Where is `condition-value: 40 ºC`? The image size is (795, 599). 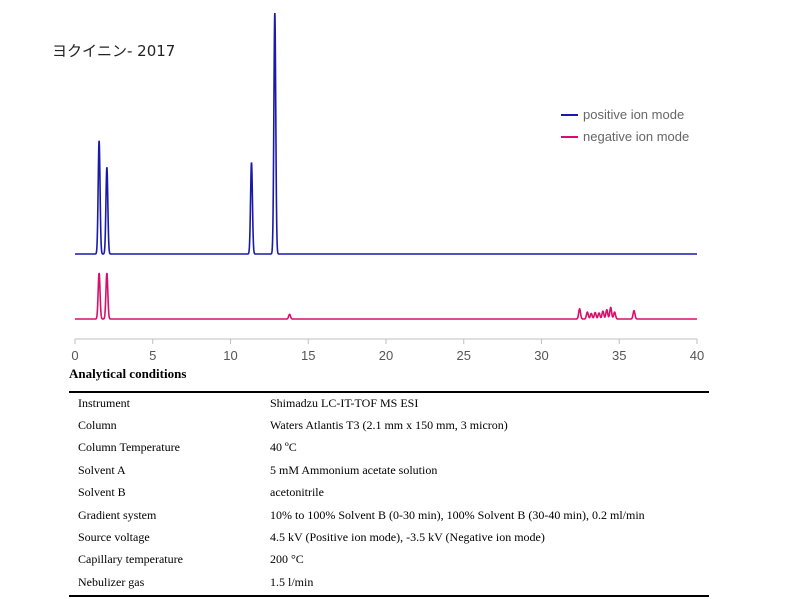
condition-value: 40 ºC is located at coordinates (283, 447).